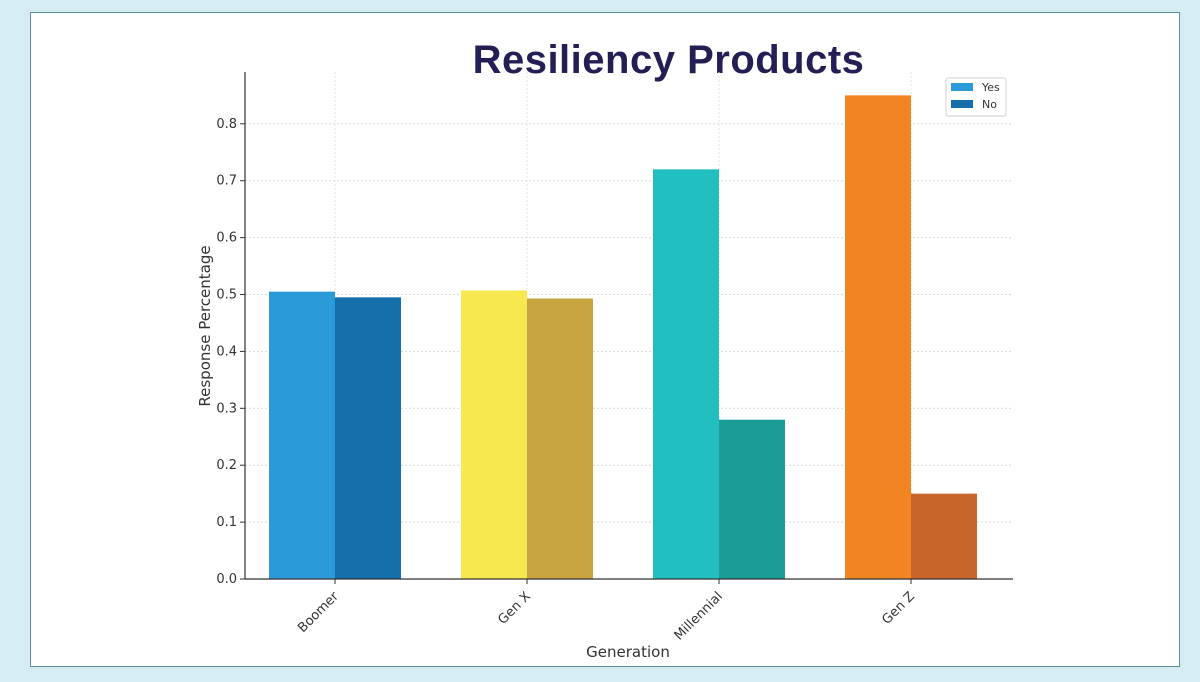  What do you see at coordinates (944, 536) in the screenshot?
I see `bar-no-gen-z` at bounding box center [944, 536].